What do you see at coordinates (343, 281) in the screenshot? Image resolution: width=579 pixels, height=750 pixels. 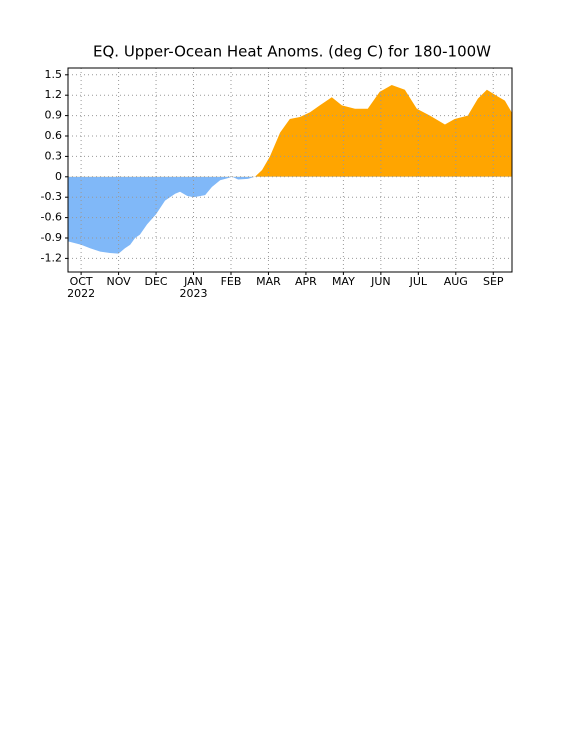 I see `x-tick-label: MAY` at bounding box center [343, 281].